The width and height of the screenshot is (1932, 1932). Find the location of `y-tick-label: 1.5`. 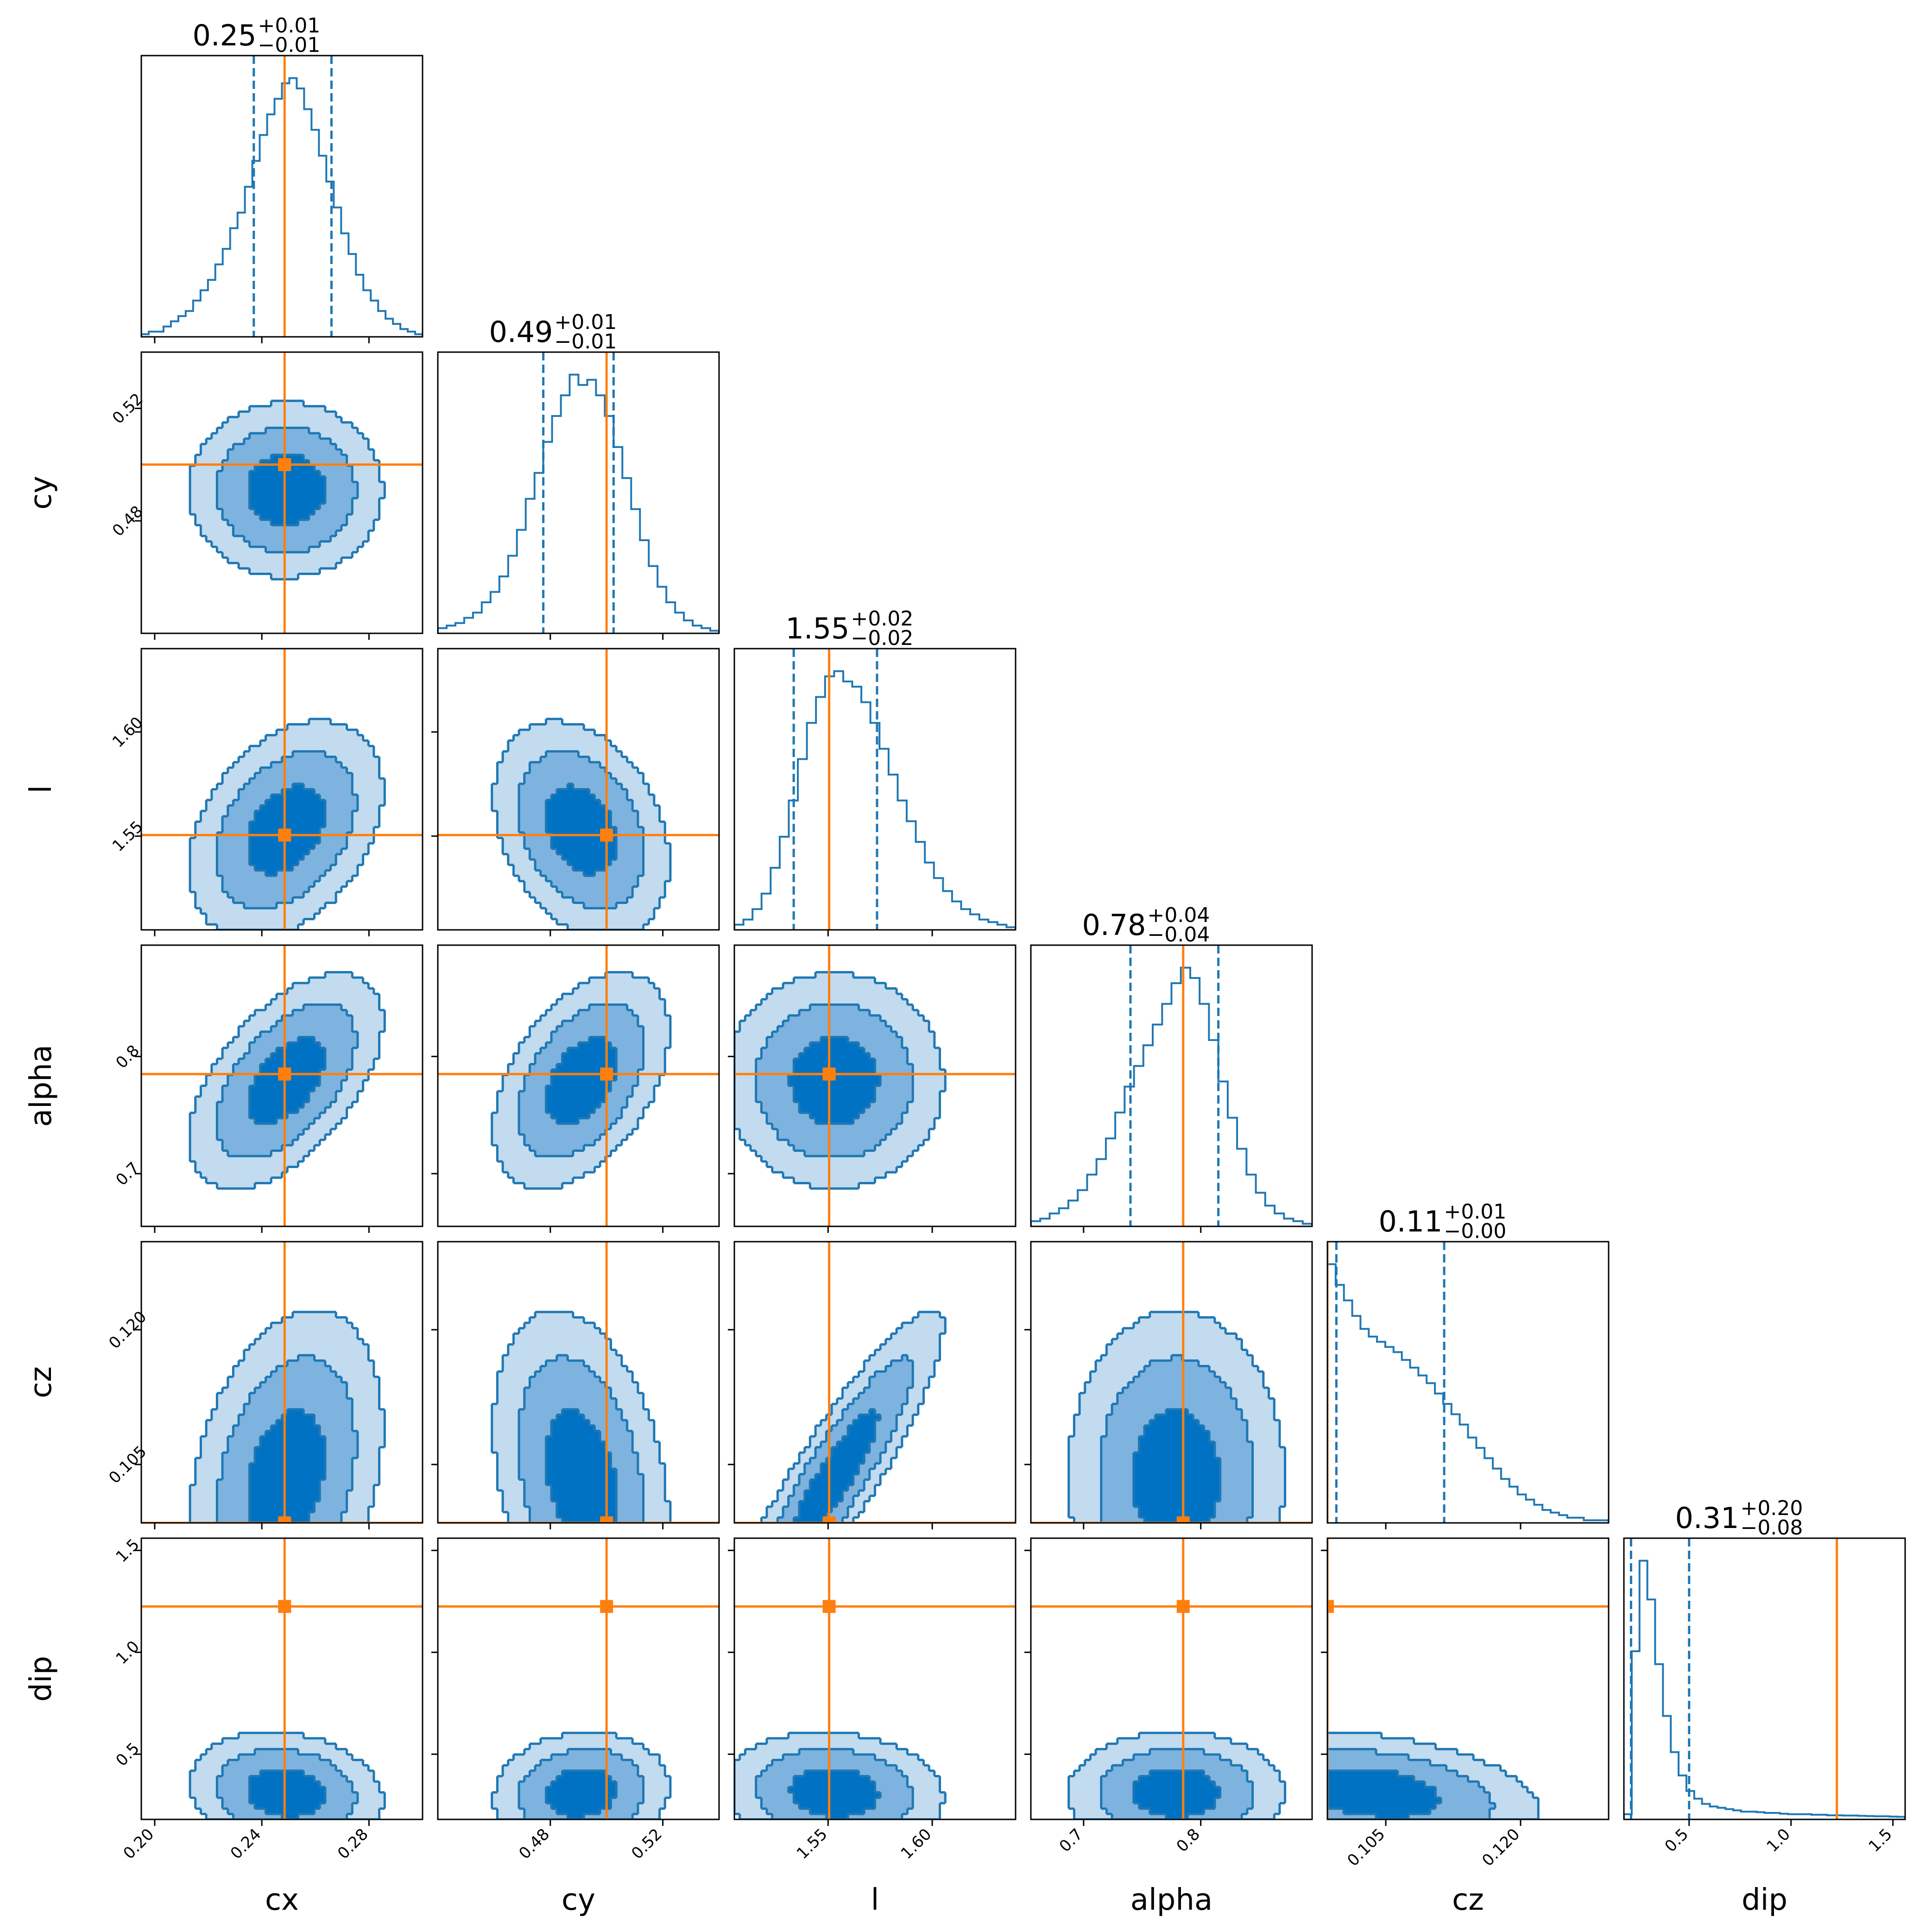

y-tick-label: 1.5 is located at coordinates (128, 1550).